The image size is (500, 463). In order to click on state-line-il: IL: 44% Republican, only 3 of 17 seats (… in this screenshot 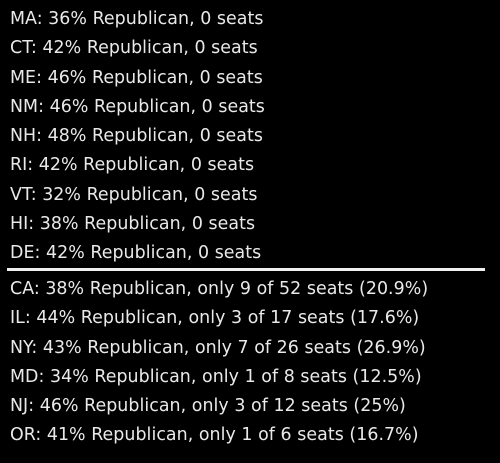, I will do `click(215, 318)`.